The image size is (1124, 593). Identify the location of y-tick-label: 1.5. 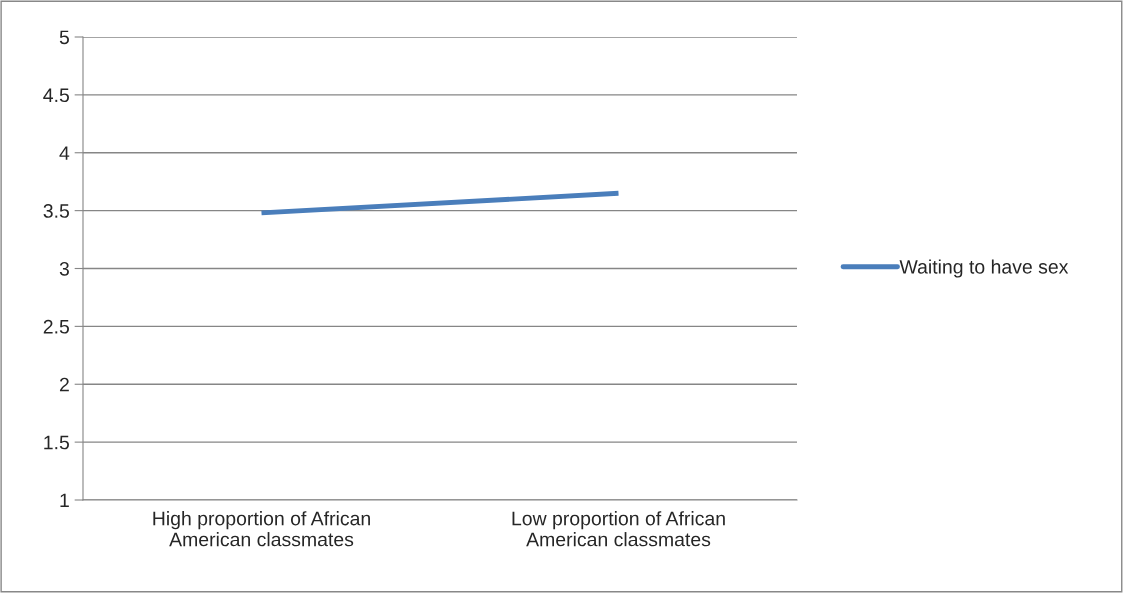
(56, 442).